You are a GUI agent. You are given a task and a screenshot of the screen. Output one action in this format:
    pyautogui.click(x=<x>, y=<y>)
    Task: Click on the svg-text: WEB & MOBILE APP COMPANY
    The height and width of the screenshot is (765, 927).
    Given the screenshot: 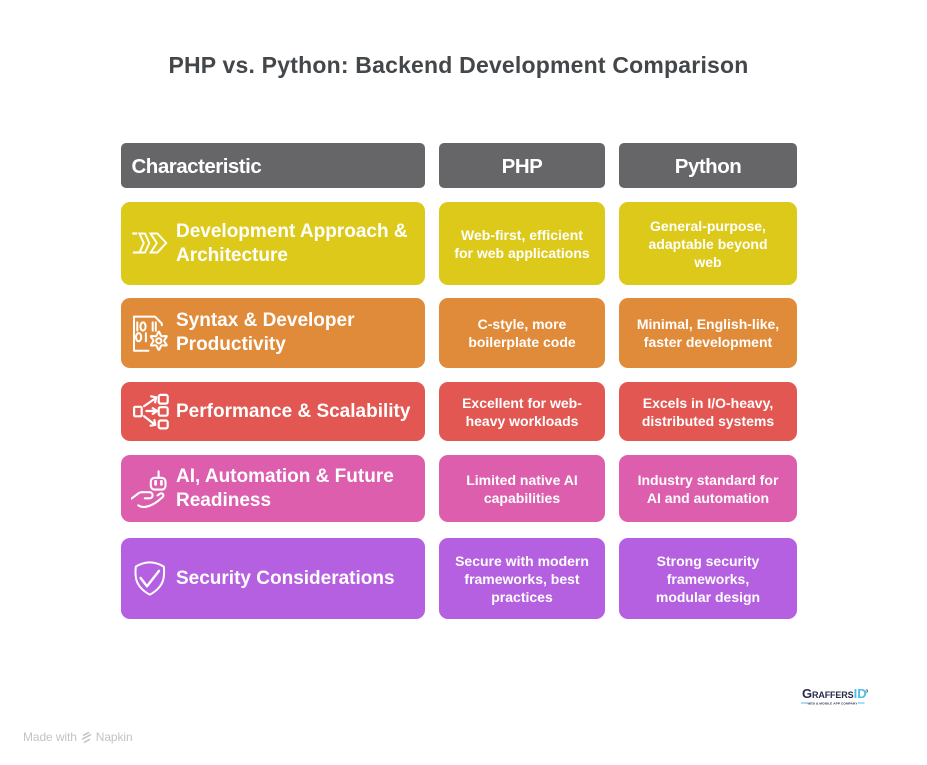 What is the action you would take?
    pyautogui.click(x=832, y=703)
    